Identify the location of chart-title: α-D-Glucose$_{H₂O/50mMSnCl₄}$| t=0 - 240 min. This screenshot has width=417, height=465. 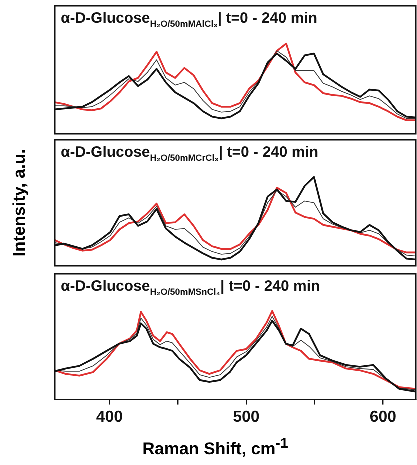
(190, 287).